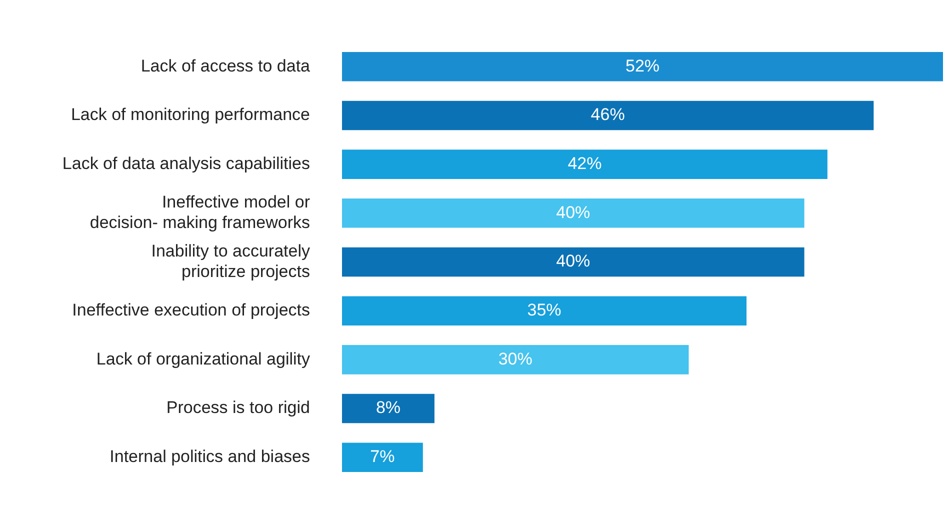 This screenshot has height=524, width=948. I want to click on data-label: 46%, so click(607, 114).